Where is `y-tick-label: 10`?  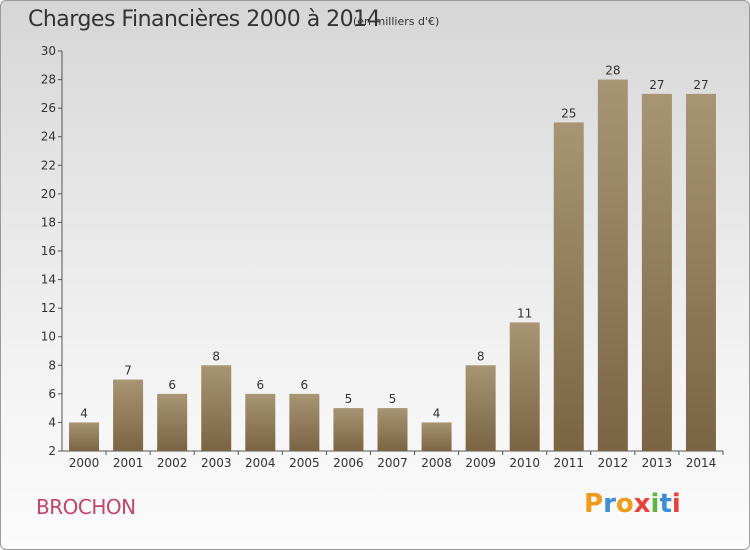 y-tick-label: 10 is located at coordinates (48, 337).